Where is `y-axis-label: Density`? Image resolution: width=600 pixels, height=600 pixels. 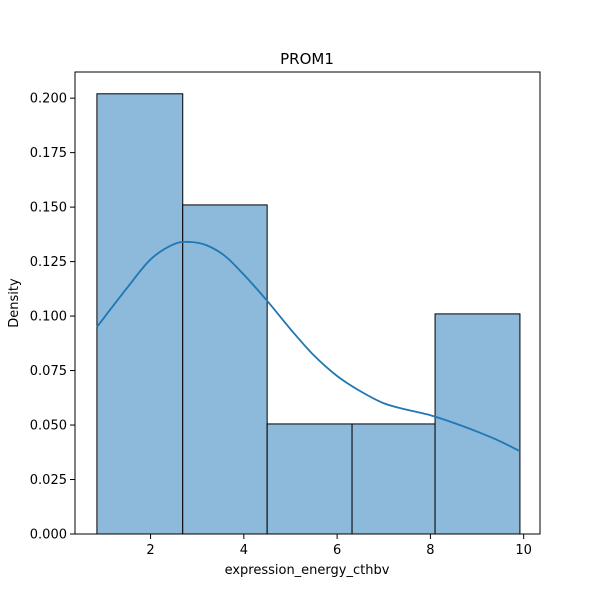 y-axis-label: Density is located at coordinates (14, 303).